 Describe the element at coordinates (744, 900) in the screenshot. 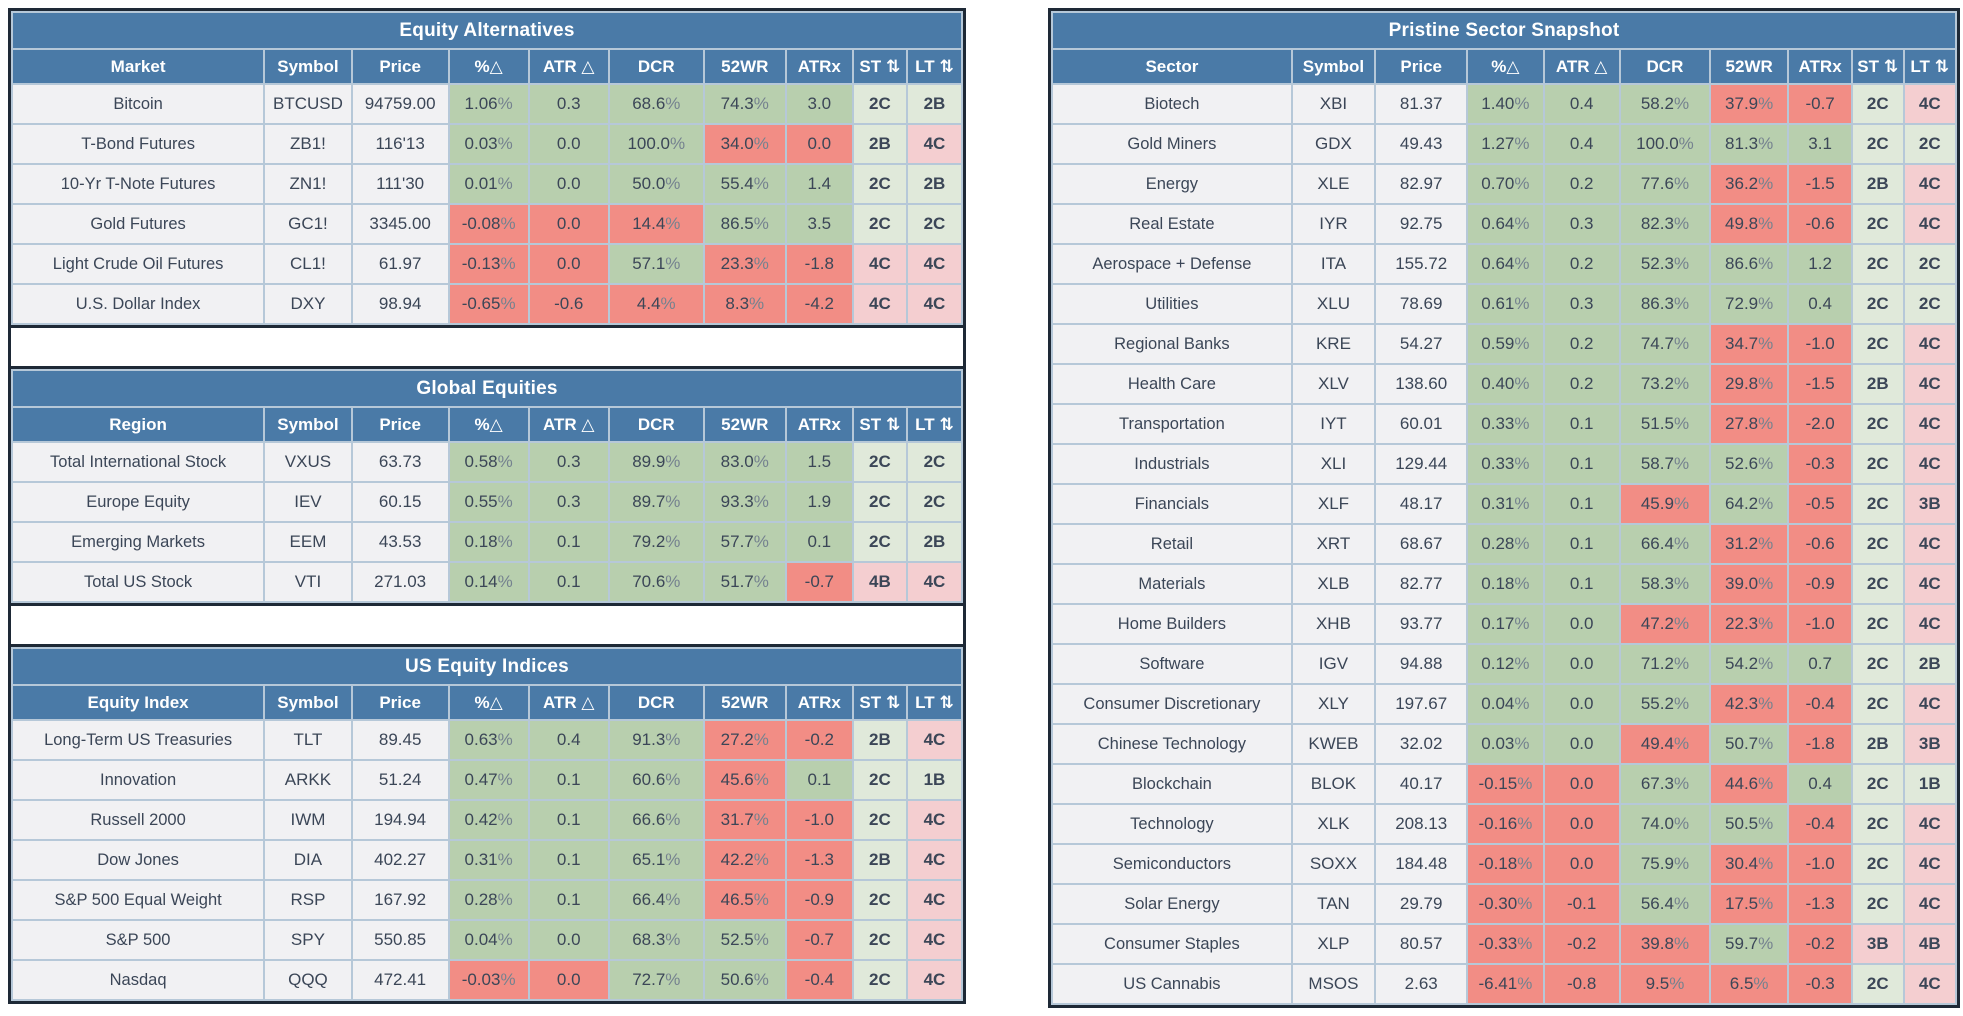

I see `cell-52wr: 46.5%` at that location.